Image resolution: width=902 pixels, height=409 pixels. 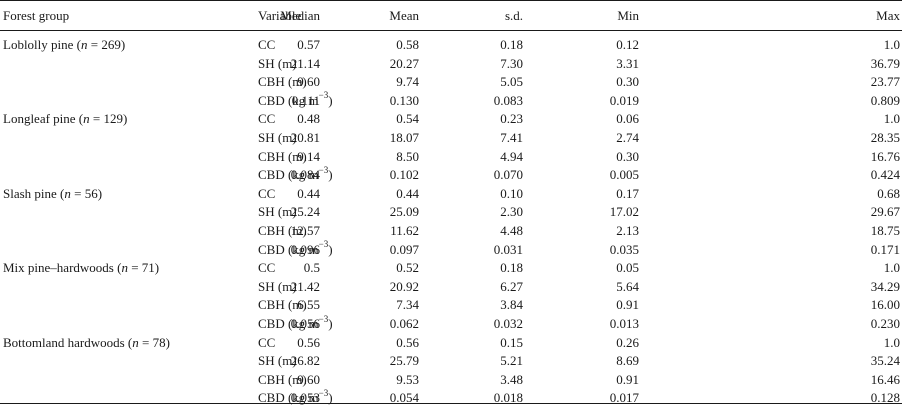 I want to click on mean-cell: 0.54, so click(x=407, y=119).